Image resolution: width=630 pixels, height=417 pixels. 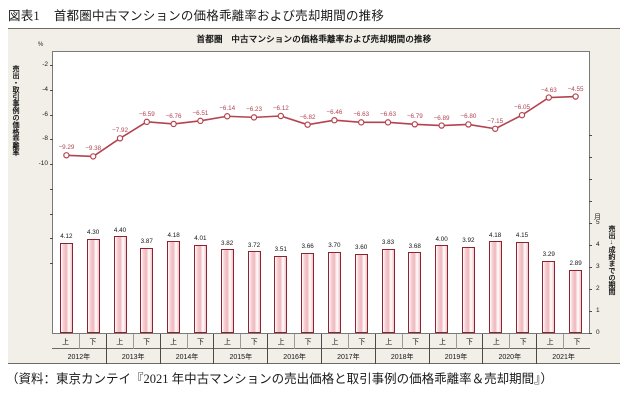 I want to click on left-axis-tick-label: -2, so click(x=45, y=64).